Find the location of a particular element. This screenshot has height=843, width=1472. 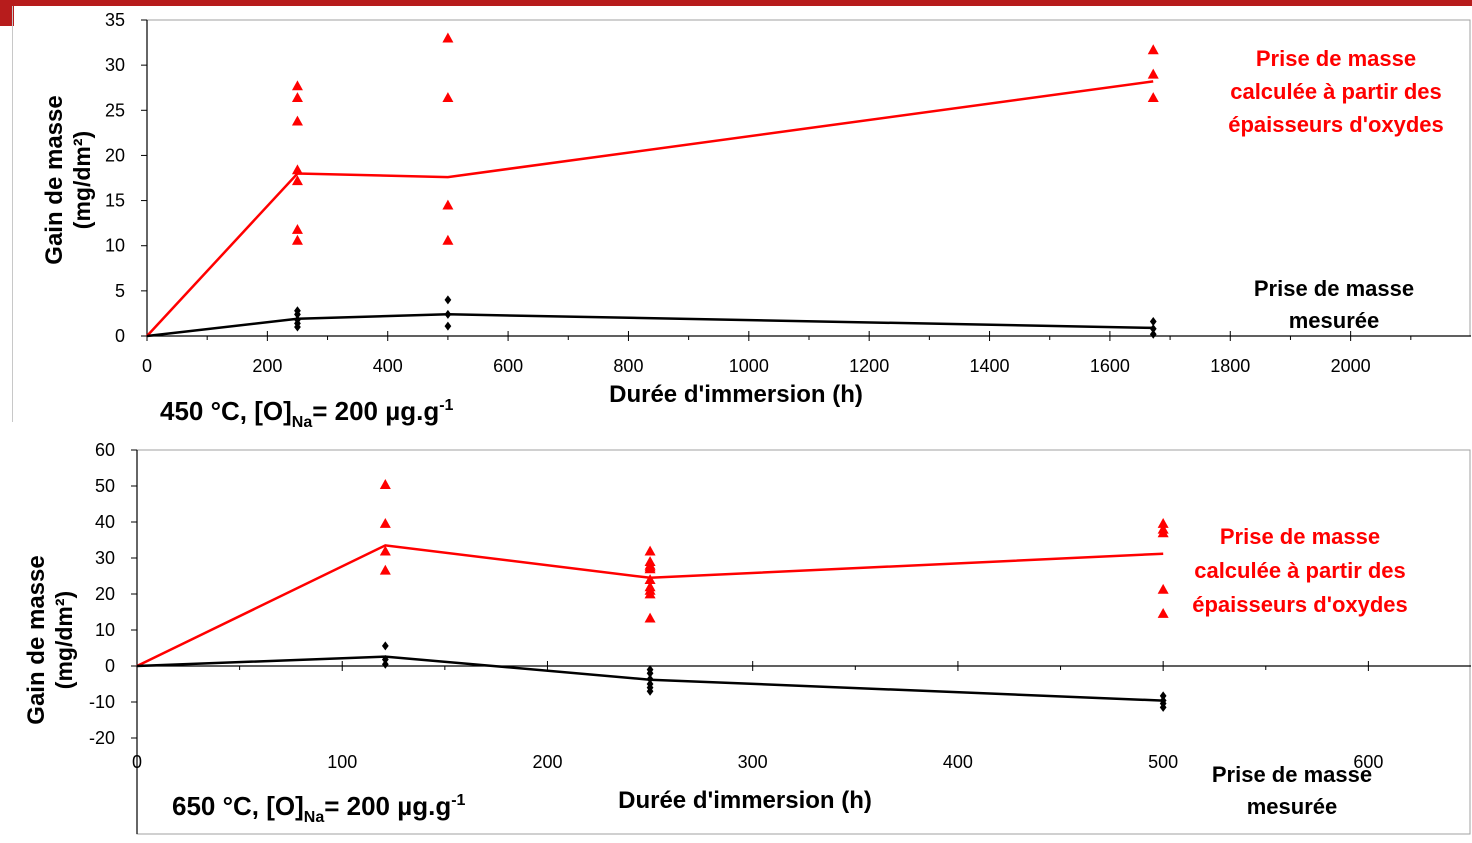

left-accent-block is located at coordinates (7, 13).